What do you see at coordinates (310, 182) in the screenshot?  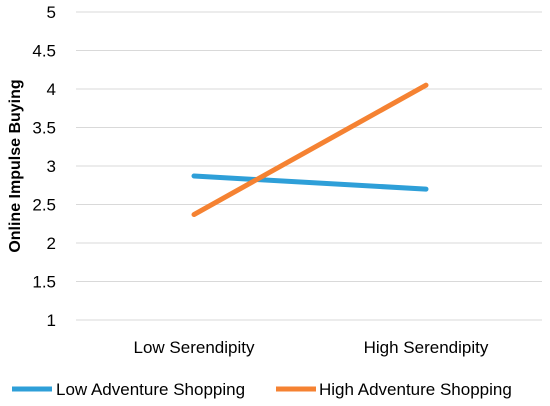 I see `series-line-low-adventure-shopping` at bounding box center [310, 182].